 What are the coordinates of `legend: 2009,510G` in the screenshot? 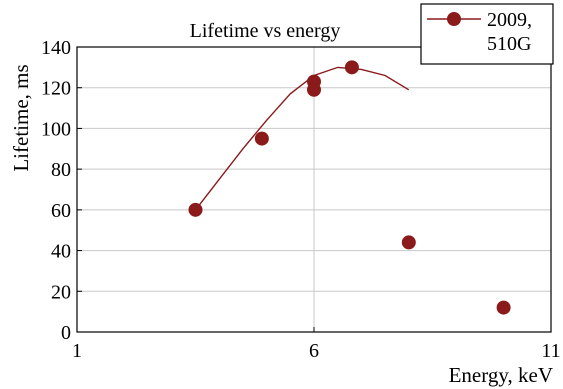 It's located at (487, 34).